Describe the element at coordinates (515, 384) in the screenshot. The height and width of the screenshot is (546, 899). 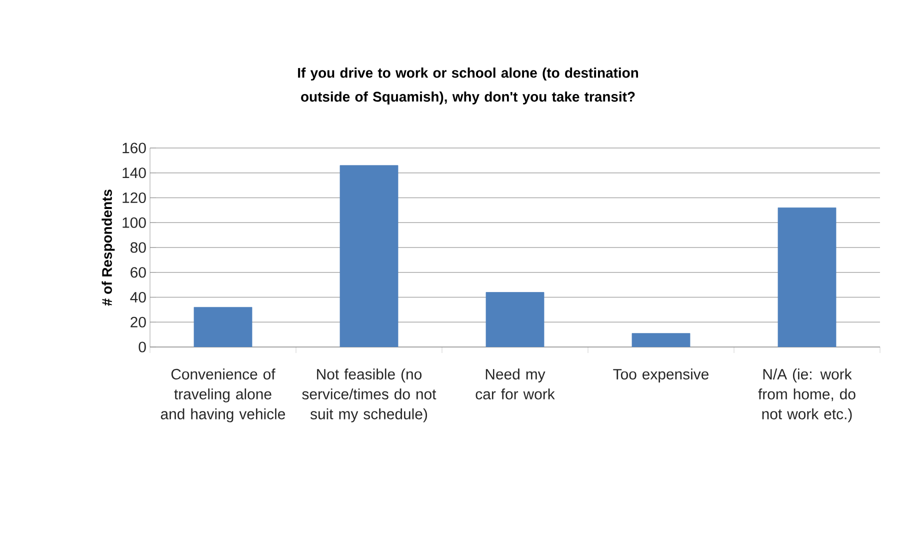
I see `x-tick-label: Need my car for work` at that location.